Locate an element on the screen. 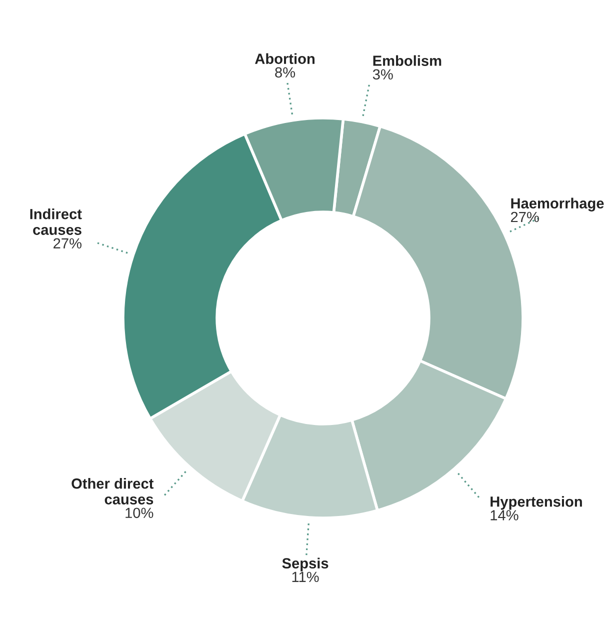 This screenshot has height=618, width=609. data-label: 10% is located at coordinates (140, 513).